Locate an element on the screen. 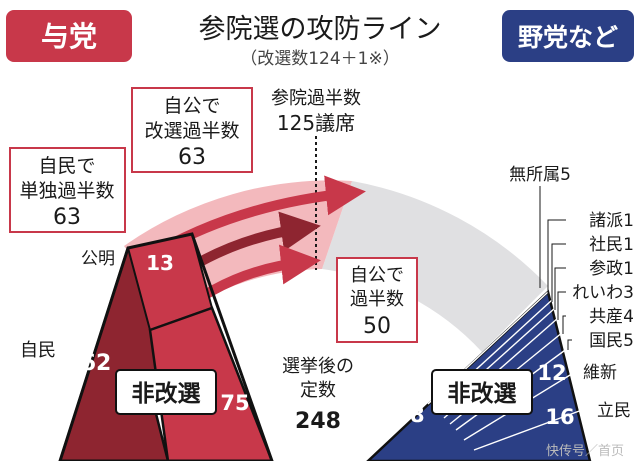 Image resolution: width=640 pixels, height=461 pixels. watermark: 快传号／首页 is located at coordinates (585, 451).